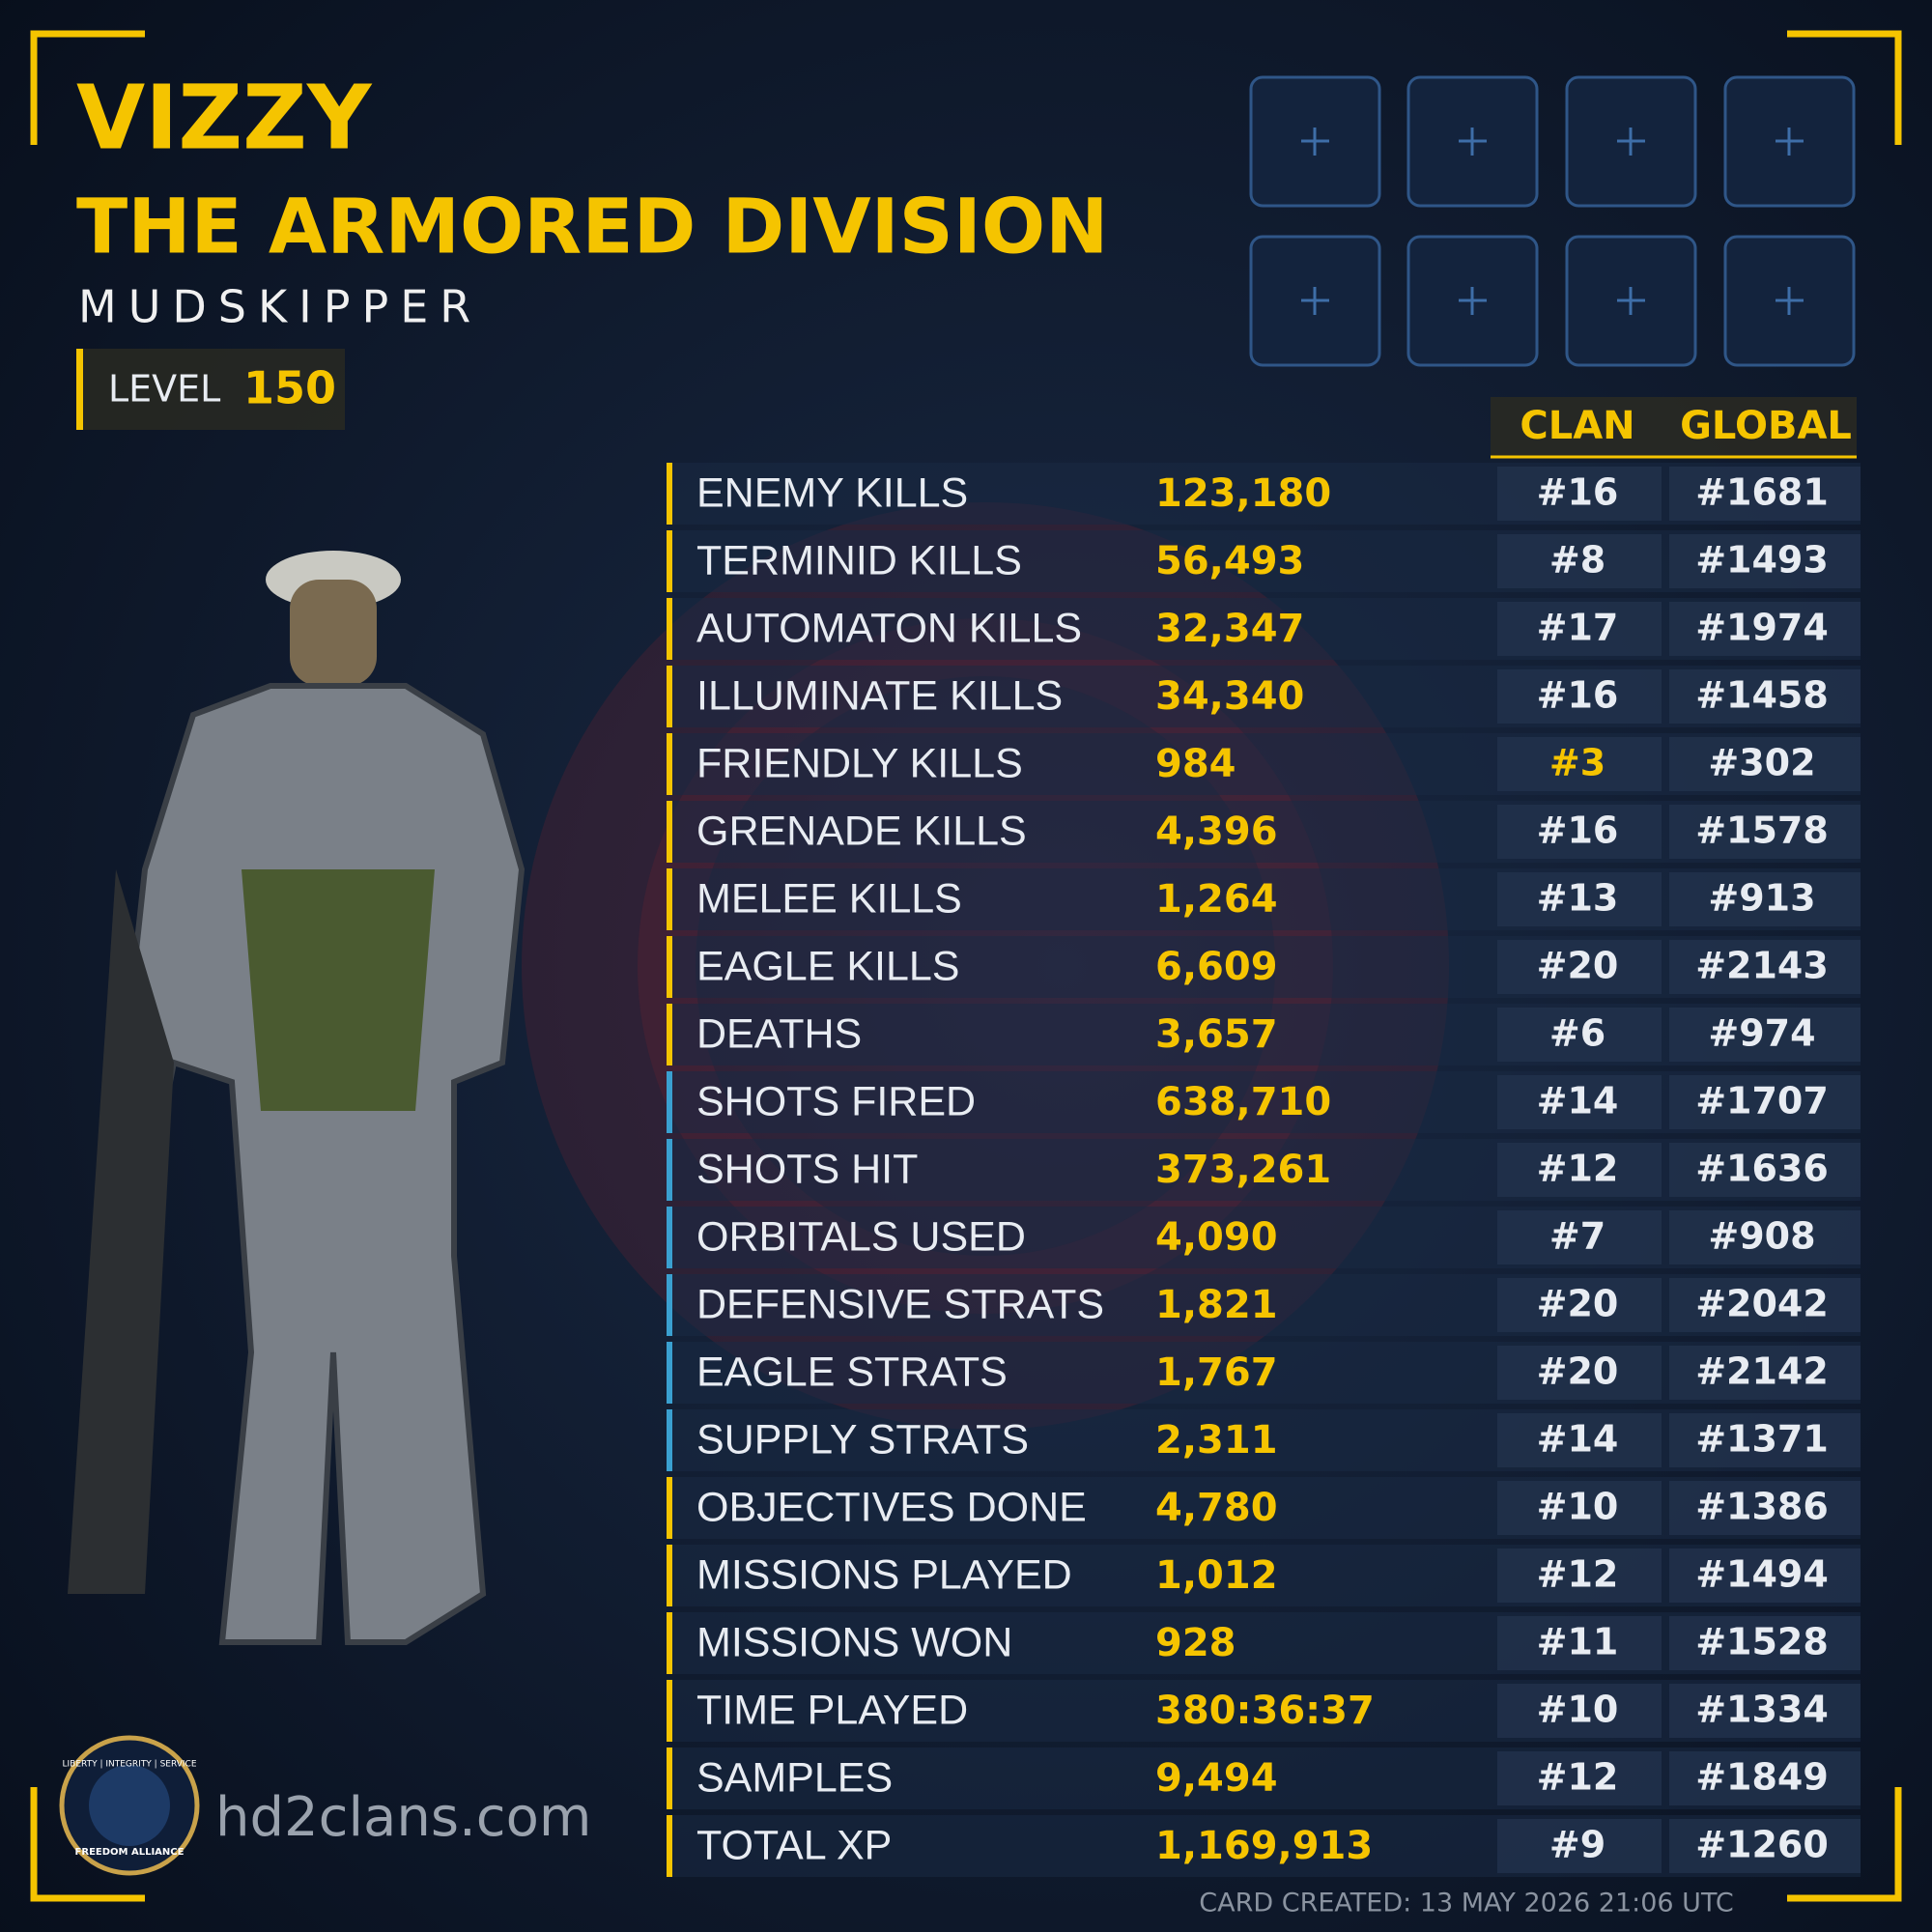 The height and width of the screenshot is (1932, 1932). I want to click on clan-rank: #16, so click(1578, 492).